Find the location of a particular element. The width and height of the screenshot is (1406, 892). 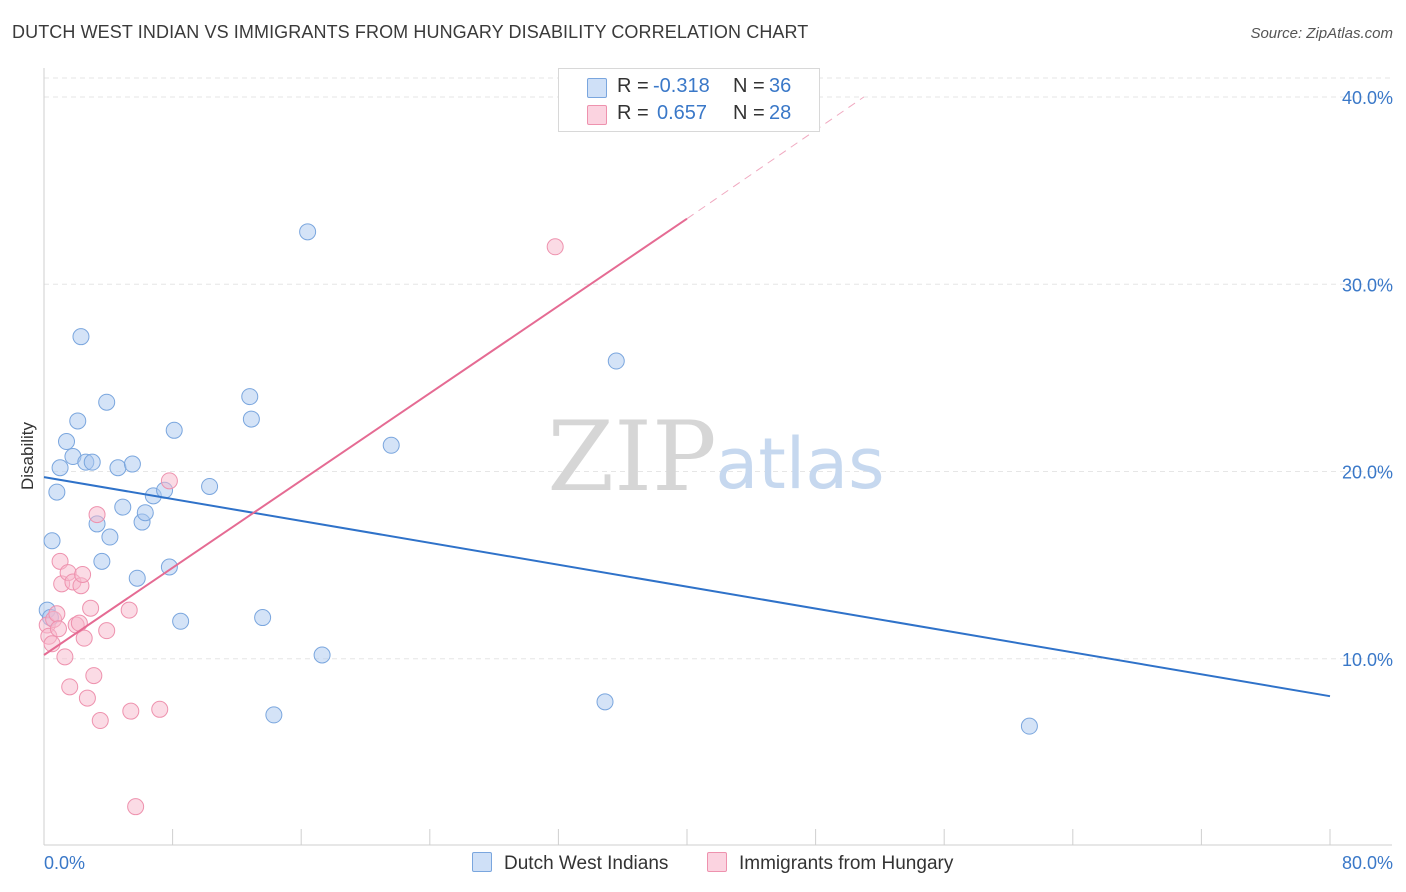

series-legend-dutch-west-indians: Dutch West Indians is located at coordinates (570, 865).